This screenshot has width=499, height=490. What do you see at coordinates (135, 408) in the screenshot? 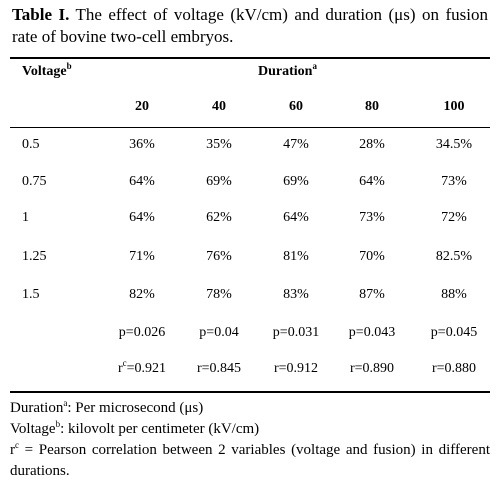
I see `footnote-text: : Per microsecond (μs)` at bounding box center [135, 408].